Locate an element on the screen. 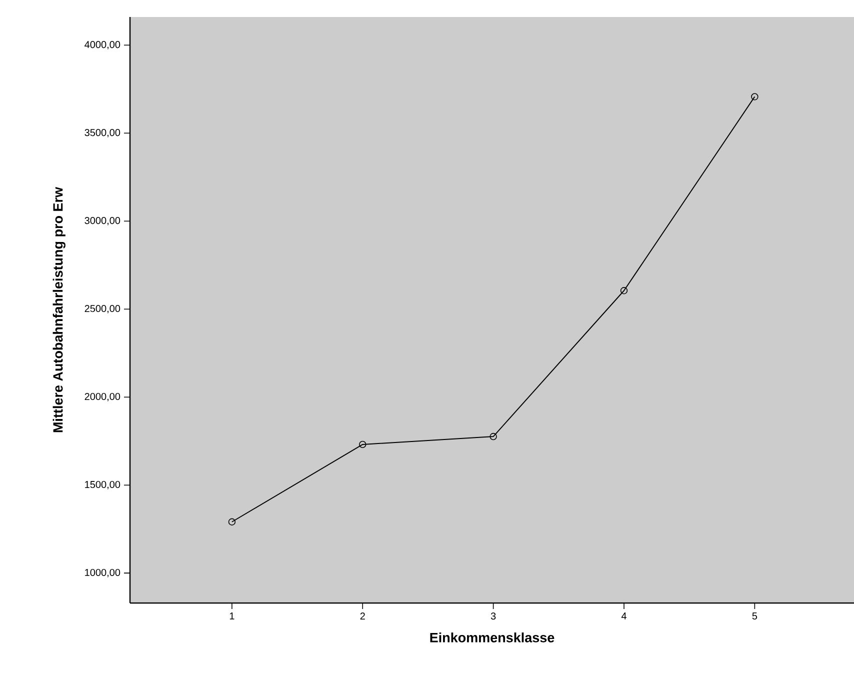 The width and height of the screenshot is (854, 686). x-axis-title: Einkommensklasse is located at coordinates (492, 637).